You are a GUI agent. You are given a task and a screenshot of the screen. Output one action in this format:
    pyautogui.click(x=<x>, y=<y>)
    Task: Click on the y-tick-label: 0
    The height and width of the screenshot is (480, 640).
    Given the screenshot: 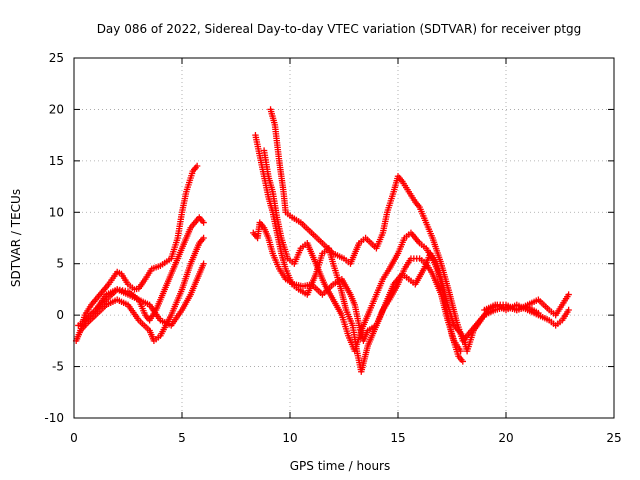 What is the action you would take?
    pyautogui.click(x=60, y=315)
    